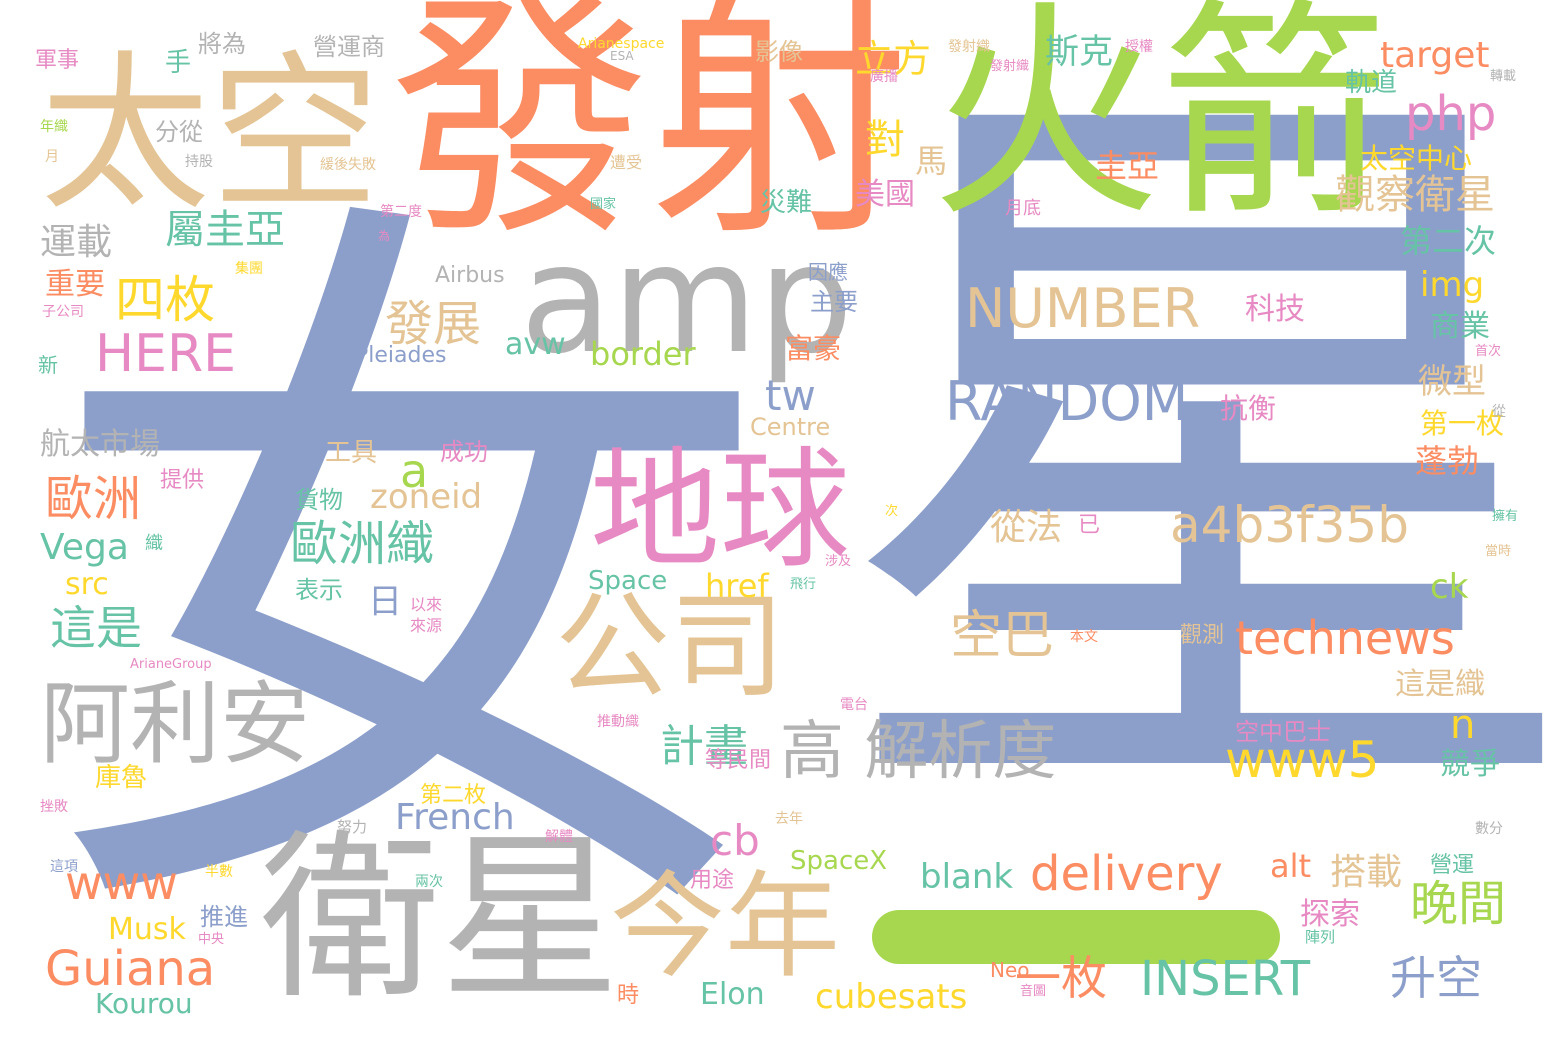 This screenshot has height=1052, width=1548. Describe the element at coordinates (426, 625) in the screenshot. I see `cloud-word: 來源` at that location.